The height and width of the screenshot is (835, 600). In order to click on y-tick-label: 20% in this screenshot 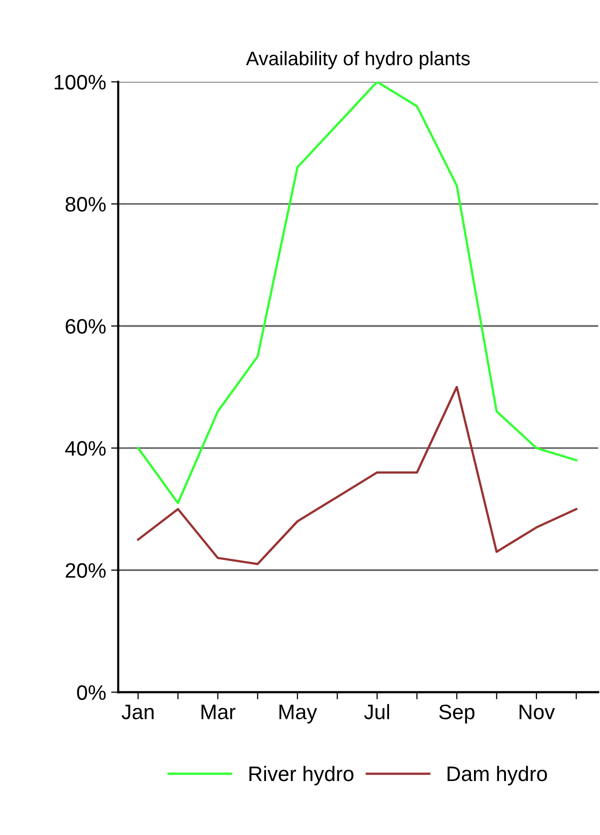, I will do `click(86, 570)`.